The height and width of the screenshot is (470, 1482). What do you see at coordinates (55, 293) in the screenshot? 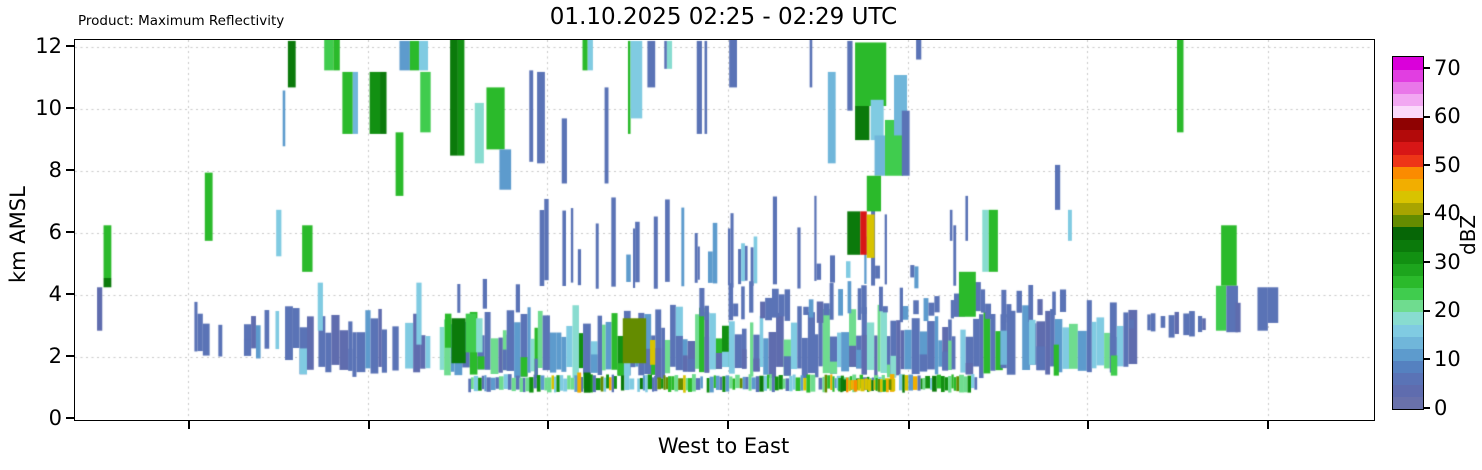
I see `y-tick-label: 4` at bounding box center [55, 293].